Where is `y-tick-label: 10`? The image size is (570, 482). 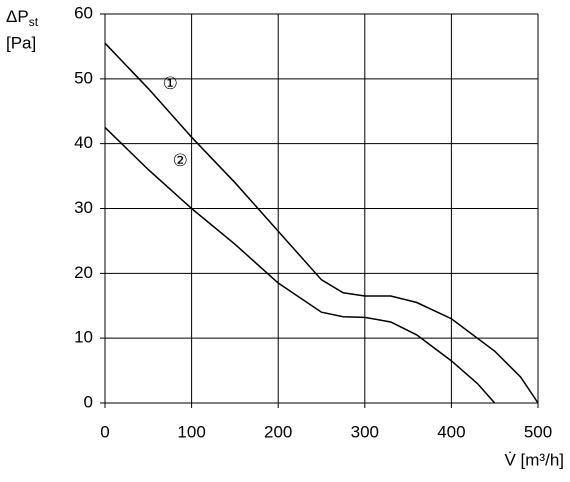
y-tick-label: 10 is located at coordinates (83, 337).